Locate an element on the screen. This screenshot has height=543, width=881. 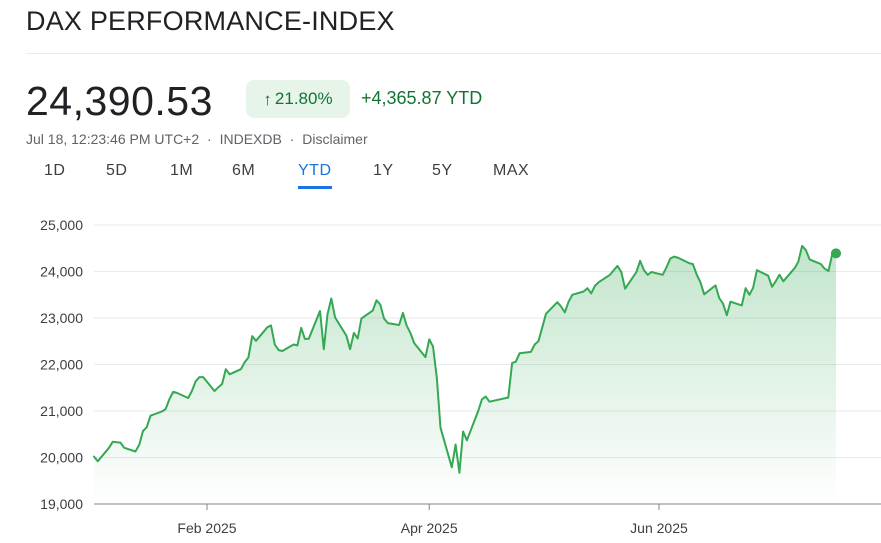
exchange-name: INDEXDB is located at coordinates (250, 139).